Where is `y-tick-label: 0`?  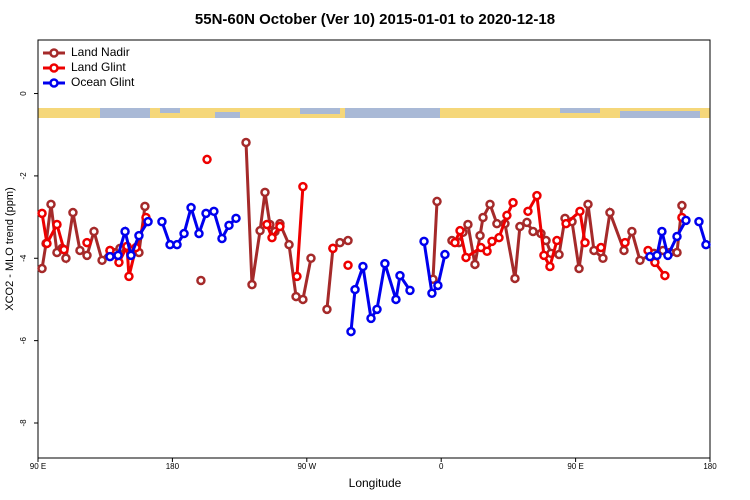 y-tick-label: 0 is located at coordinates (23, 93).